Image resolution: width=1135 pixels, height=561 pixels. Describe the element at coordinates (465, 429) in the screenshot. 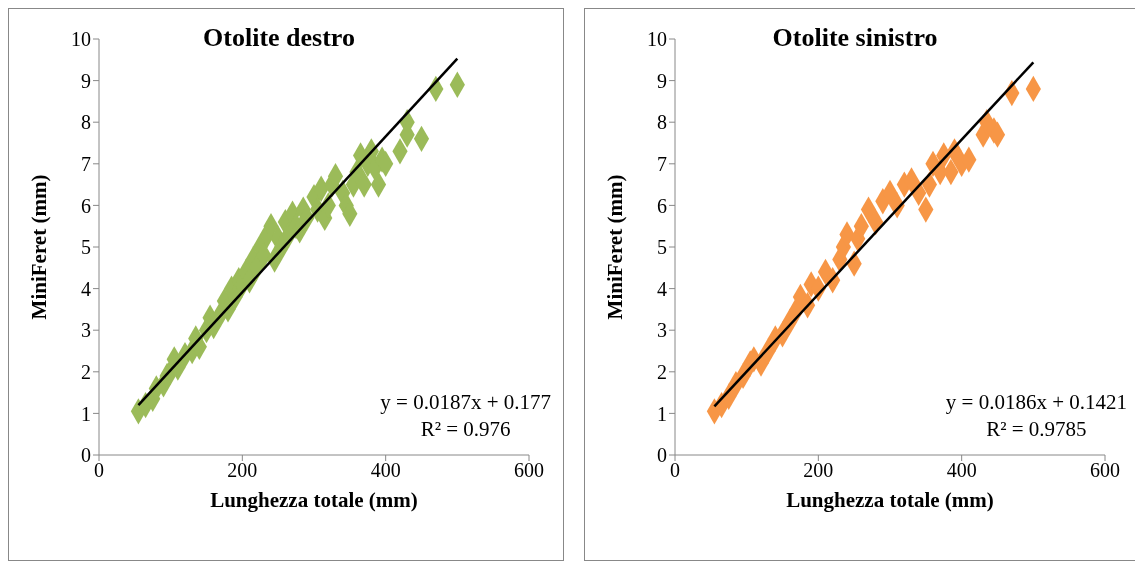

I see `annotation: R² = 0.976` at that location.